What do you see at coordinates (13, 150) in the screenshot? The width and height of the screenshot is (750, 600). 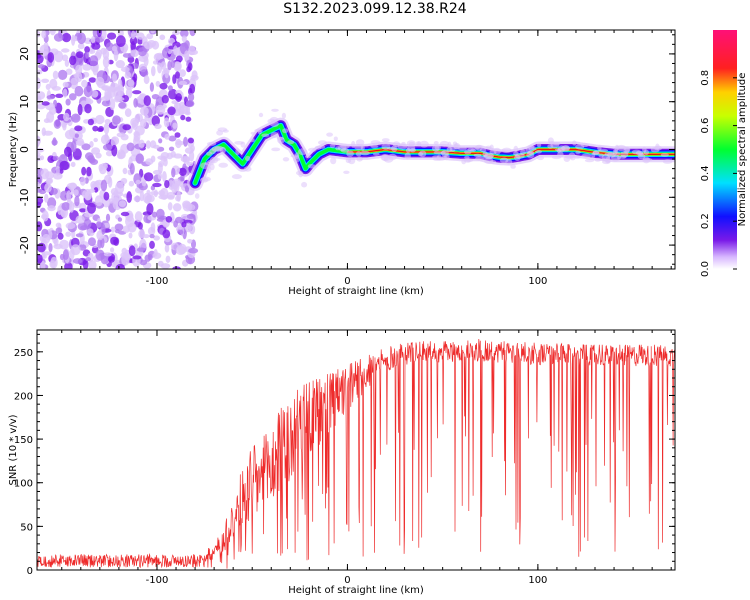 I see `y-axis-label: Frequency (Hz)` at bounding box center [13, 150].